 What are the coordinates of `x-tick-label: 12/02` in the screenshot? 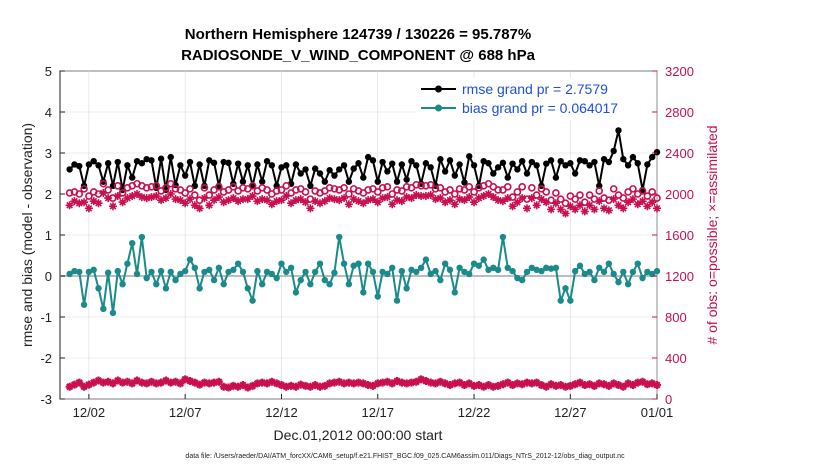 It's located at (89, 412).